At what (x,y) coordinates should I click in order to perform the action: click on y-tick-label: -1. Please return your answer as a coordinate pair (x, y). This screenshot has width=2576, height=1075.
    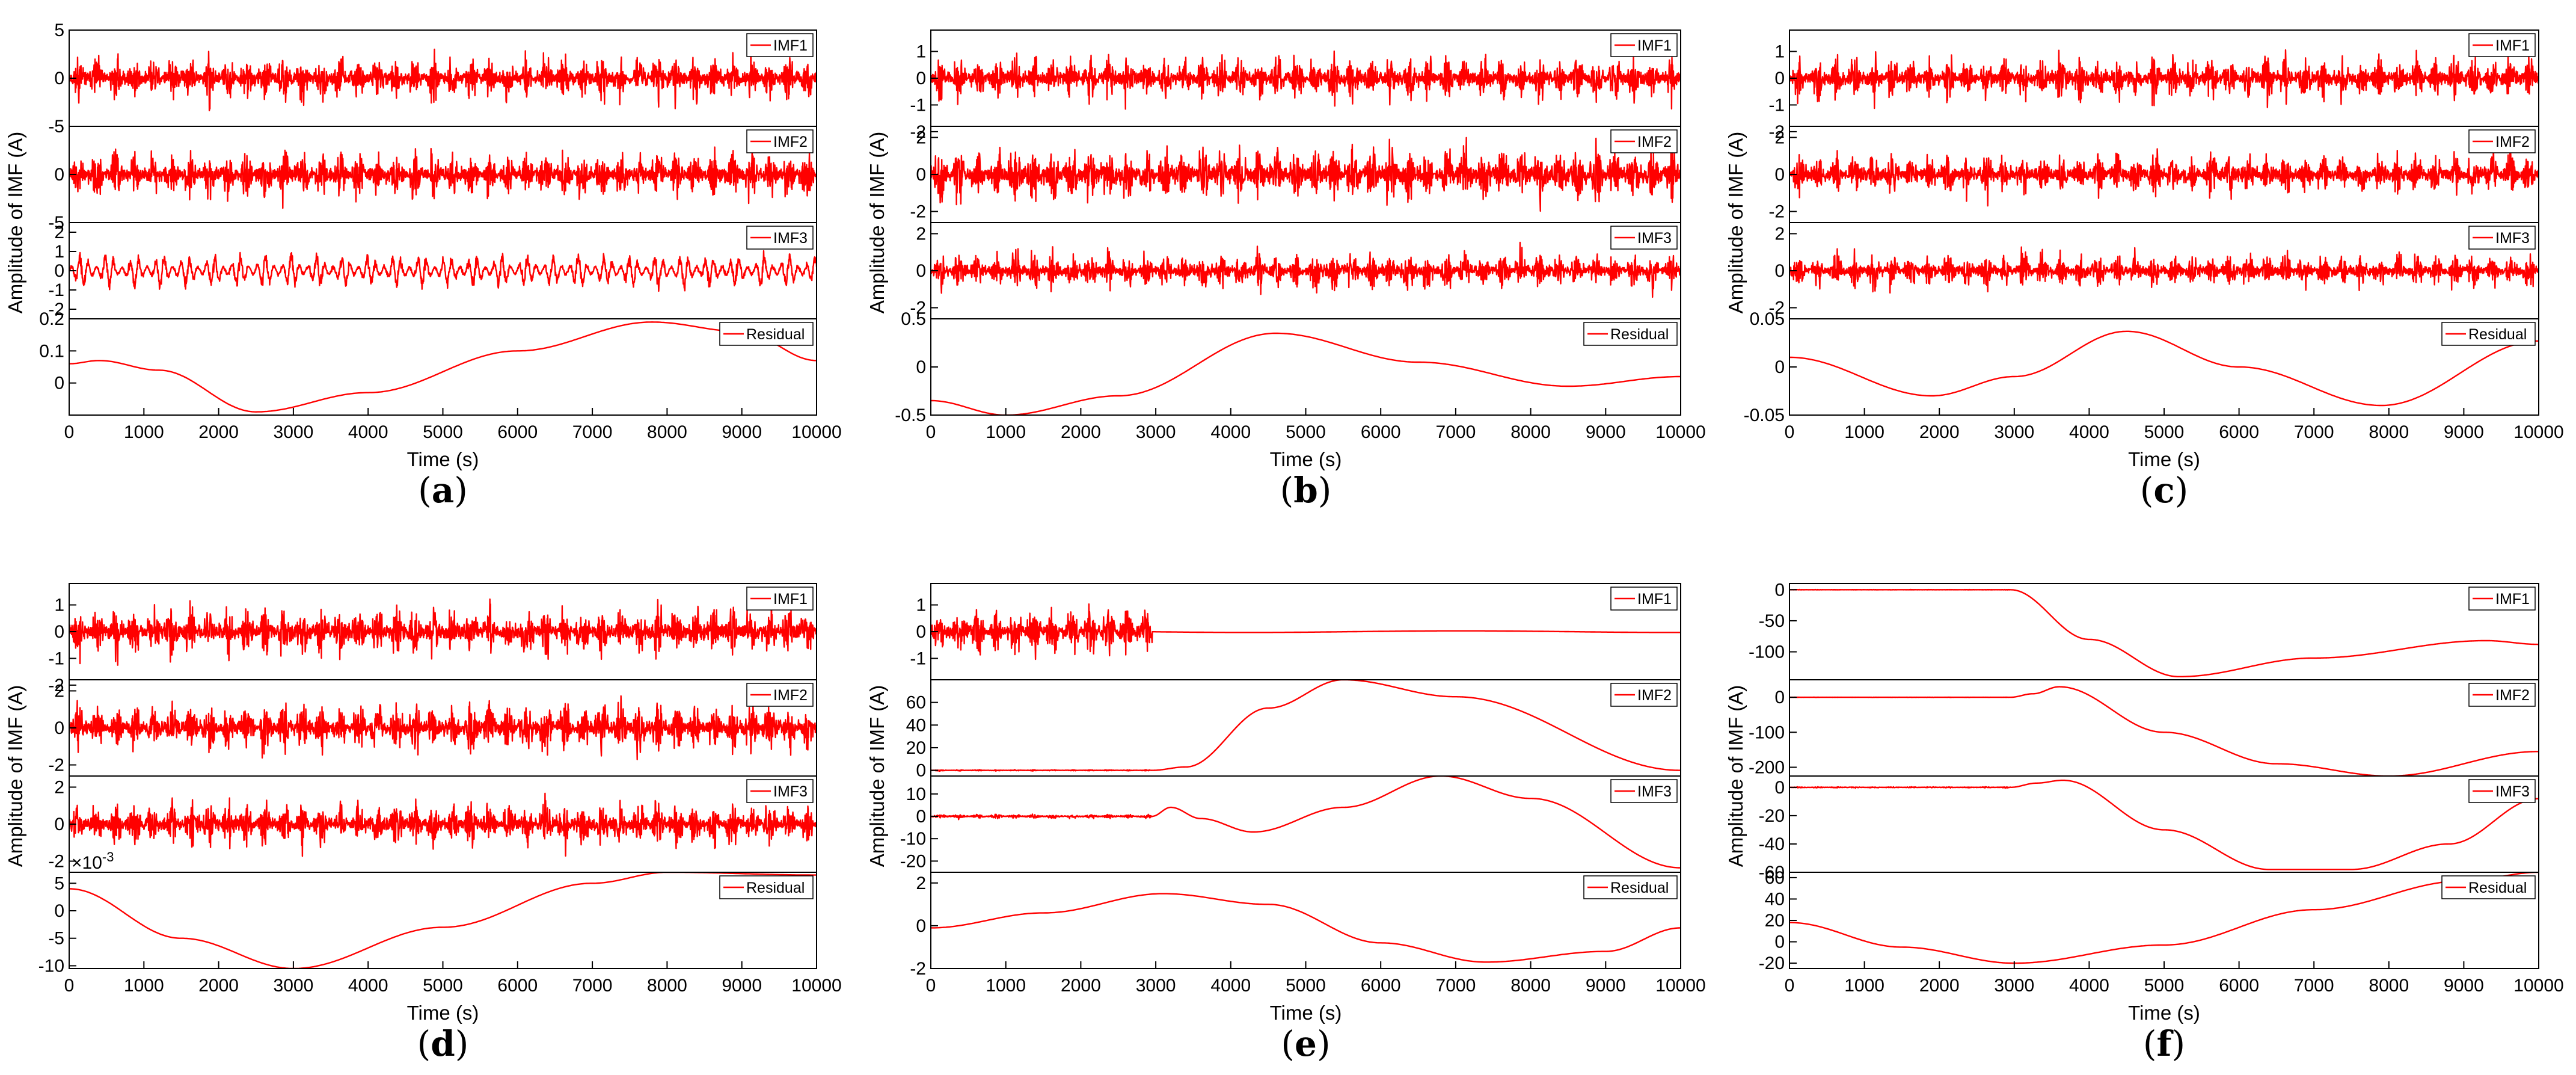
    Looking at the image, I should click on (56, 658).